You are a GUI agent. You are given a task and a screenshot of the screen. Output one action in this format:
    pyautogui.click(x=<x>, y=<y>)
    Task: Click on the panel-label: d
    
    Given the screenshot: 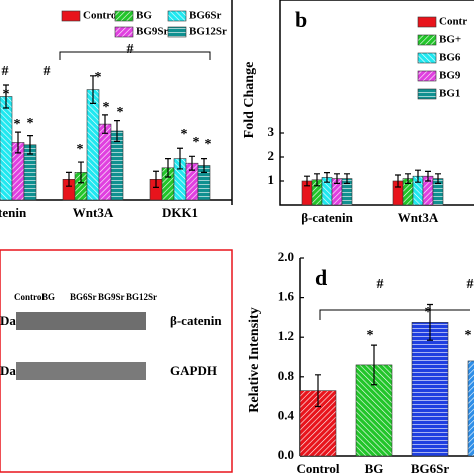 What is the action you would take?
    pyautogui.click(x=321, y=277)
    